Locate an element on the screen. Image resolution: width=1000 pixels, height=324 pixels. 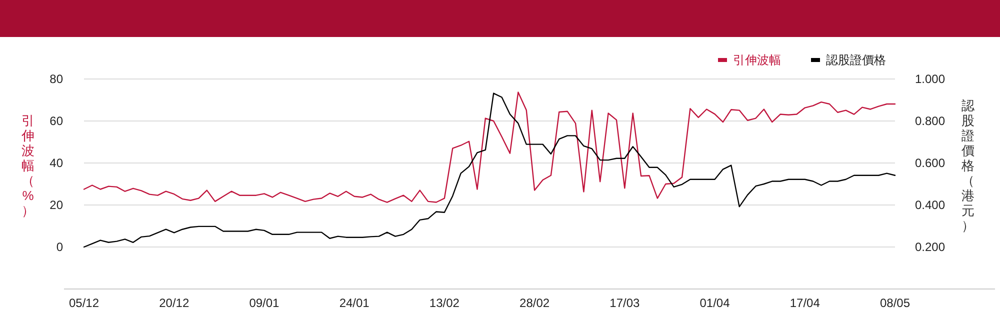
y2-tick-label: 0.200 is located at coordinates (930, 247).